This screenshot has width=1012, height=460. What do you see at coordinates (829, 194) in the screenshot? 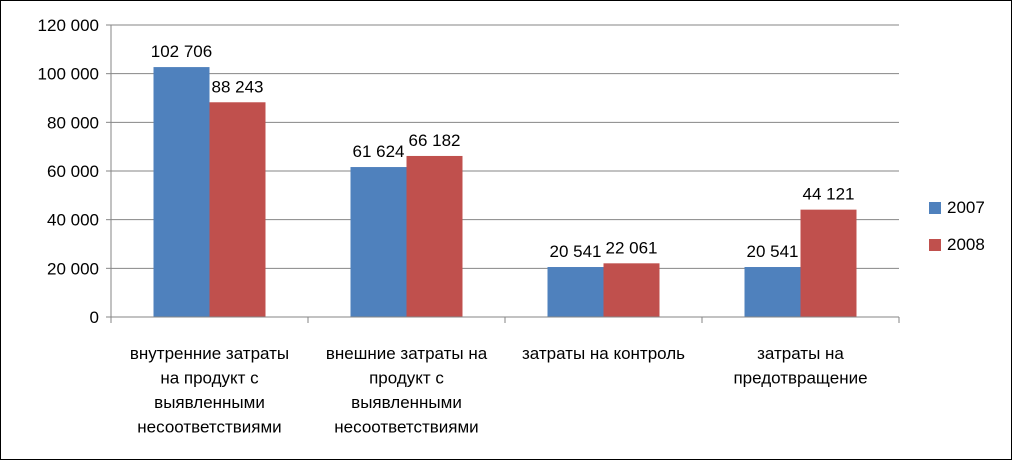
I see `data-label-2008: 44 121` at bounding box center [829, 194].